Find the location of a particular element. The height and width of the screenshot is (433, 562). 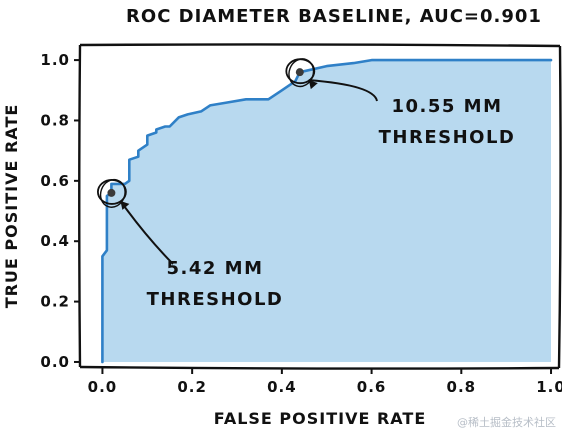

y-tick-label: 0.6 is located at coordinates (55, 181).